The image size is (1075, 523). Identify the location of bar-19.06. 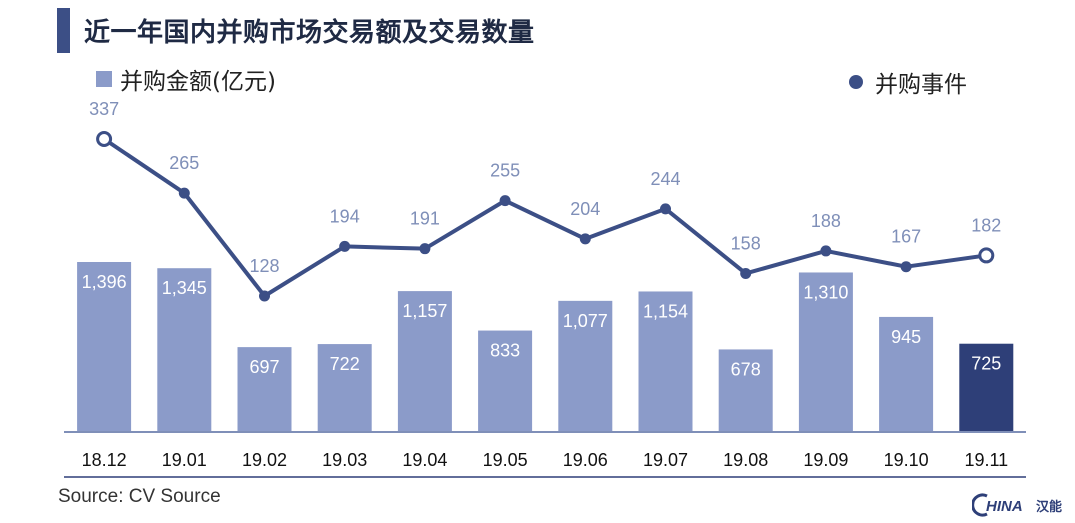
(585, 366).